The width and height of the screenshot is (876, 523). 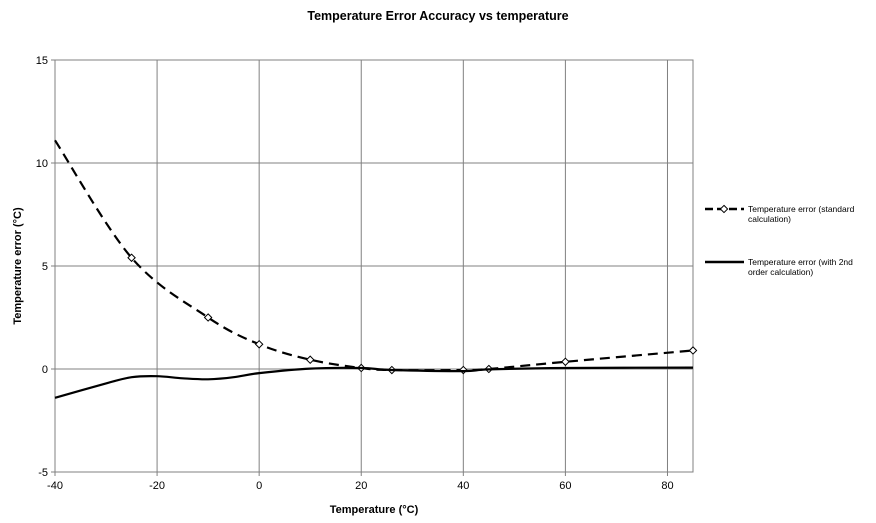 I want to click on x-tick-label: 20, so click(x=361, y=486).